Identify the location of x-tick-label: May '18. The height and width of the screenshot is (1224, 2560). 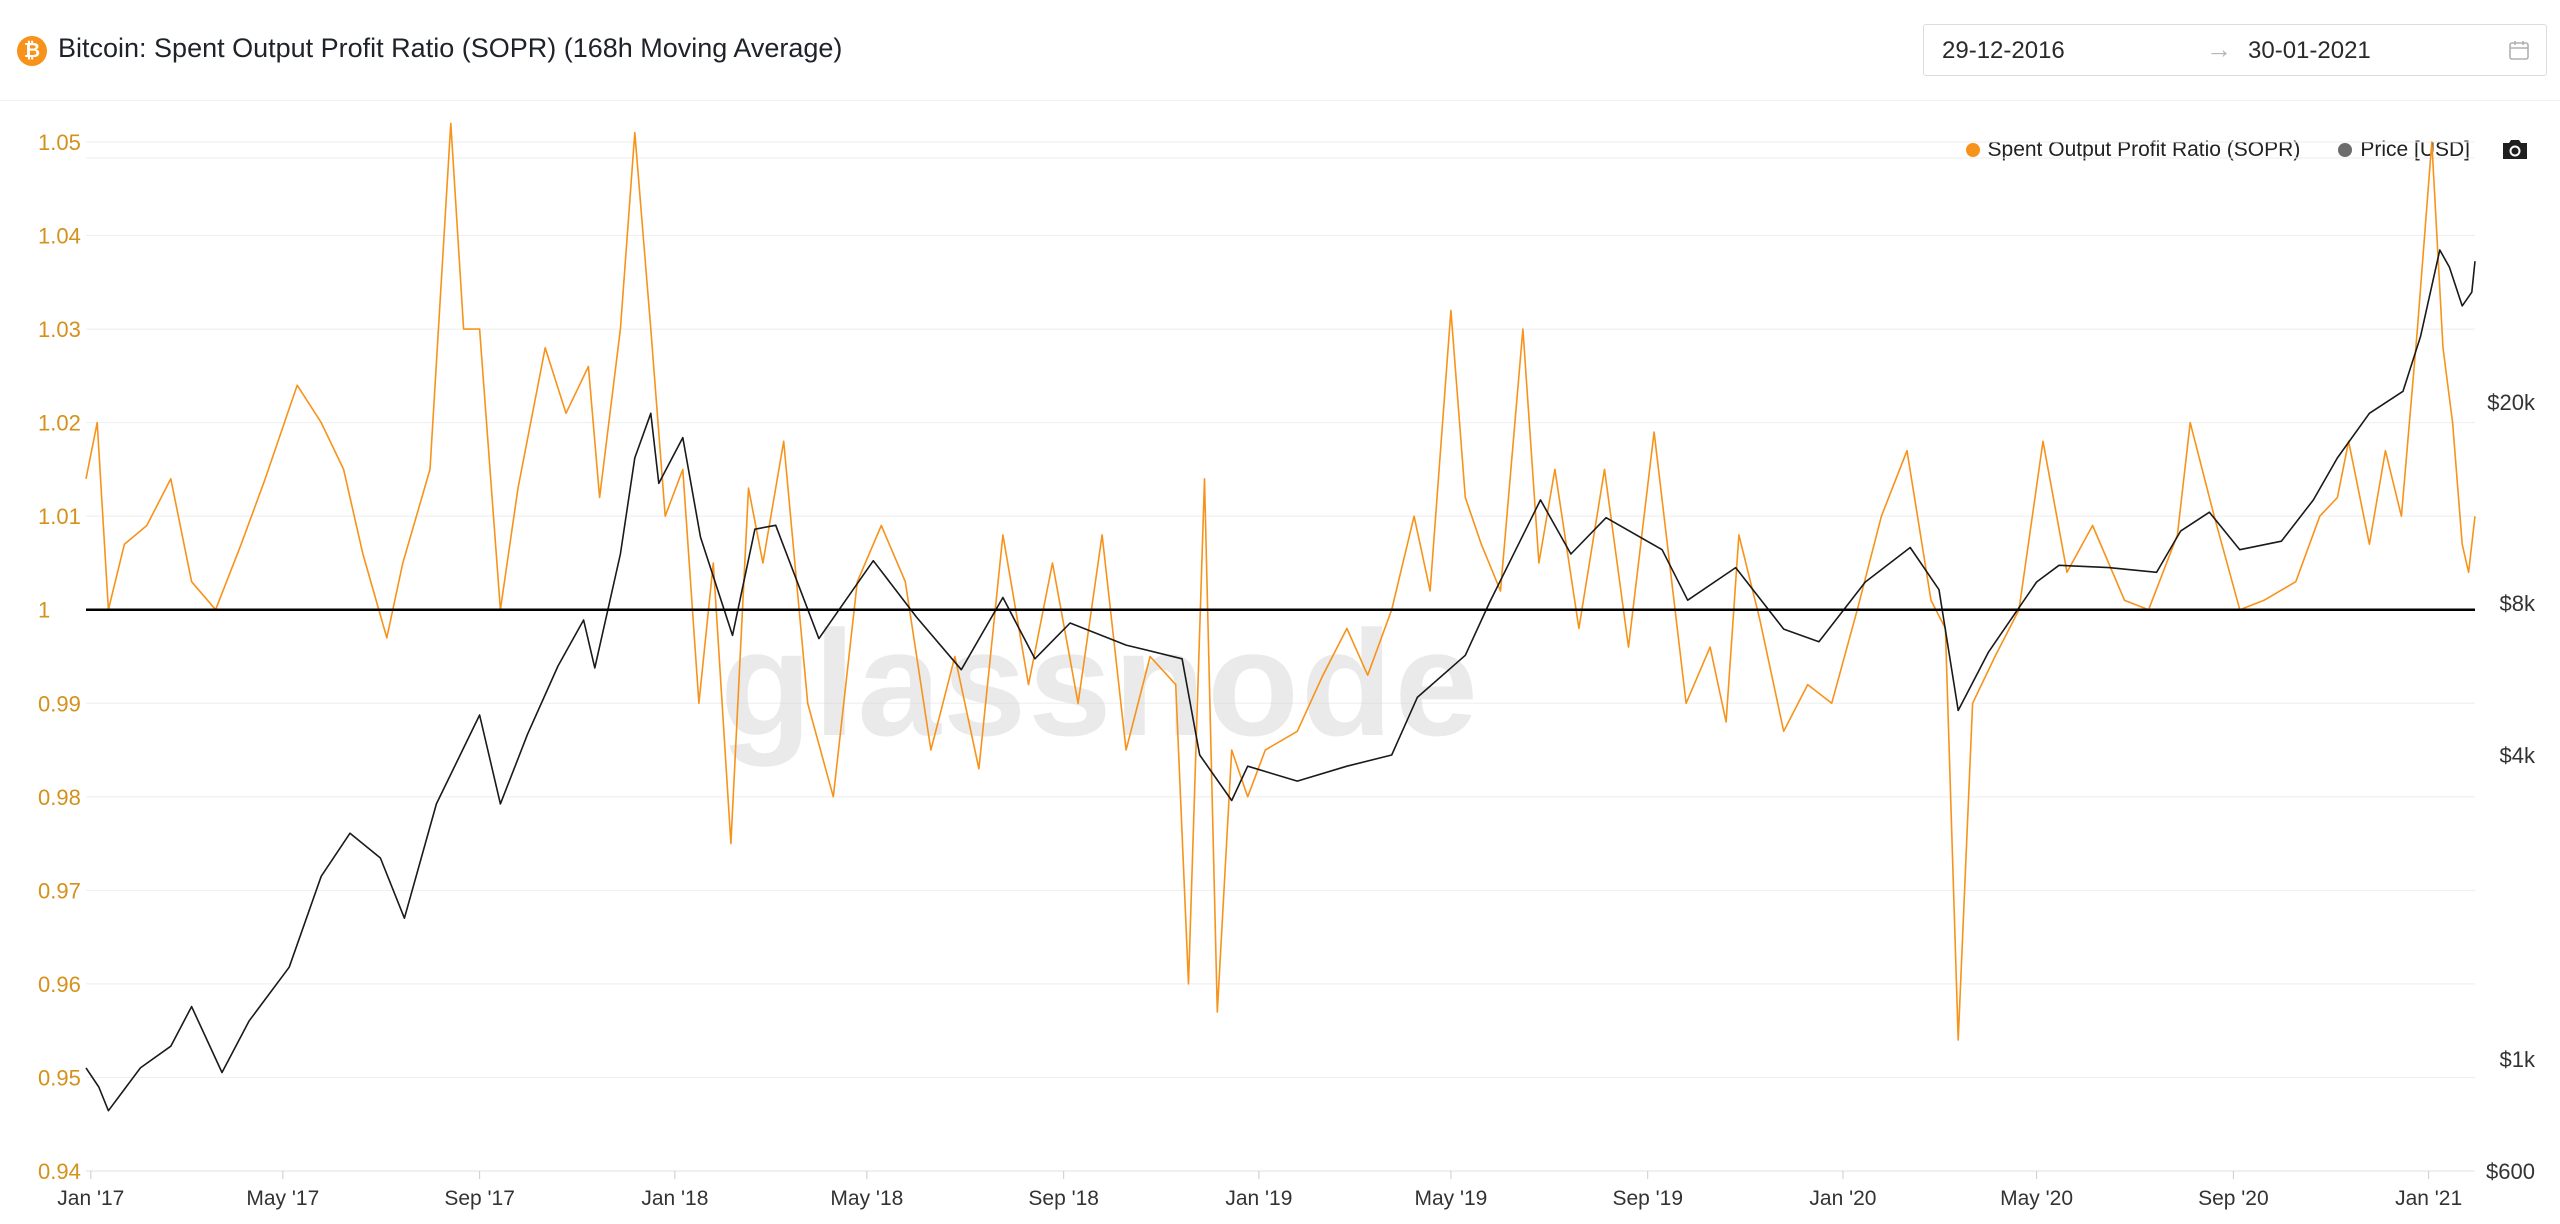
(866, 1198).